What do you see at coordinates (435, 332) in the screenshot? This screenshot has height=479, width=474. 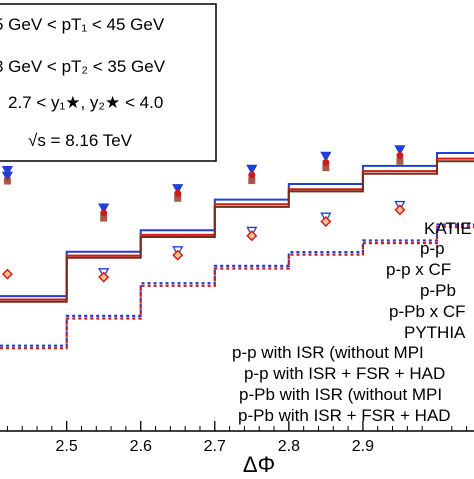 I see `legend-label-6: PYTHIA` at bounding box center [435, 332].